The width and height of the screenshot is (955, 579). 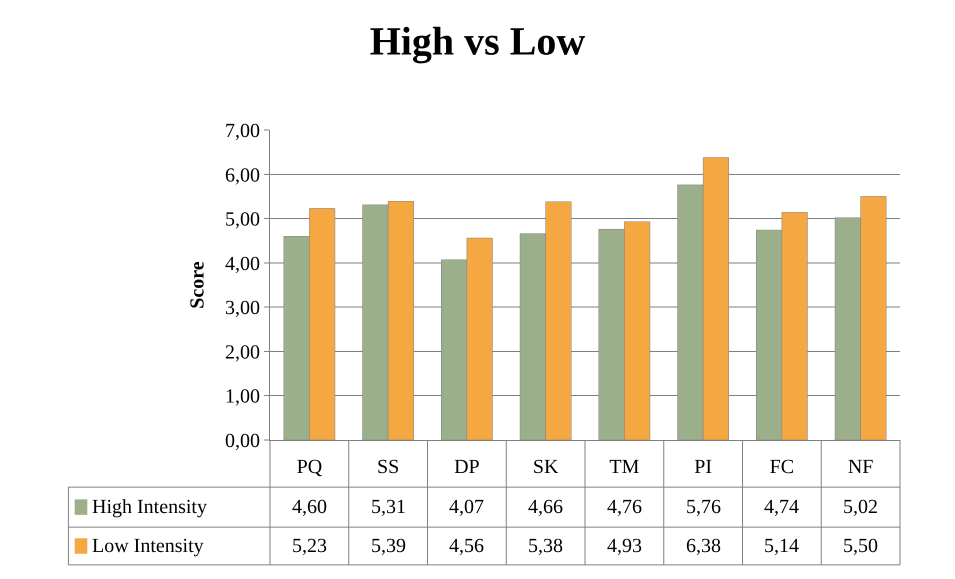 What do you see at coordinates (242, 308) in the screenshot?
I see `y-tick-label: 3,00` at bounding box center [242, 308].